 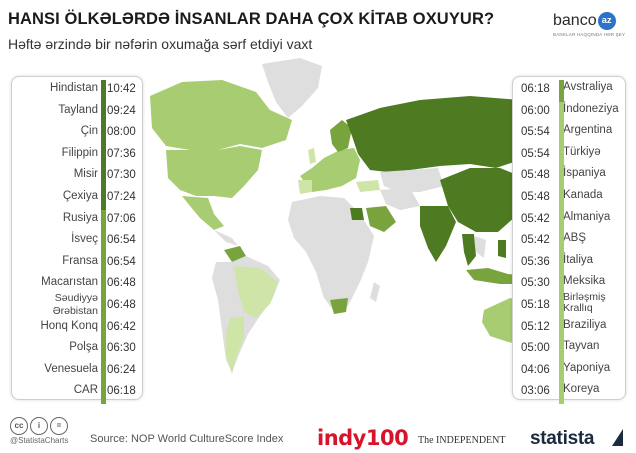 What do you see at coordinates (121, 348) in the screenshot?
I see `time-value: 06:30` at bounding box center [121, 348].